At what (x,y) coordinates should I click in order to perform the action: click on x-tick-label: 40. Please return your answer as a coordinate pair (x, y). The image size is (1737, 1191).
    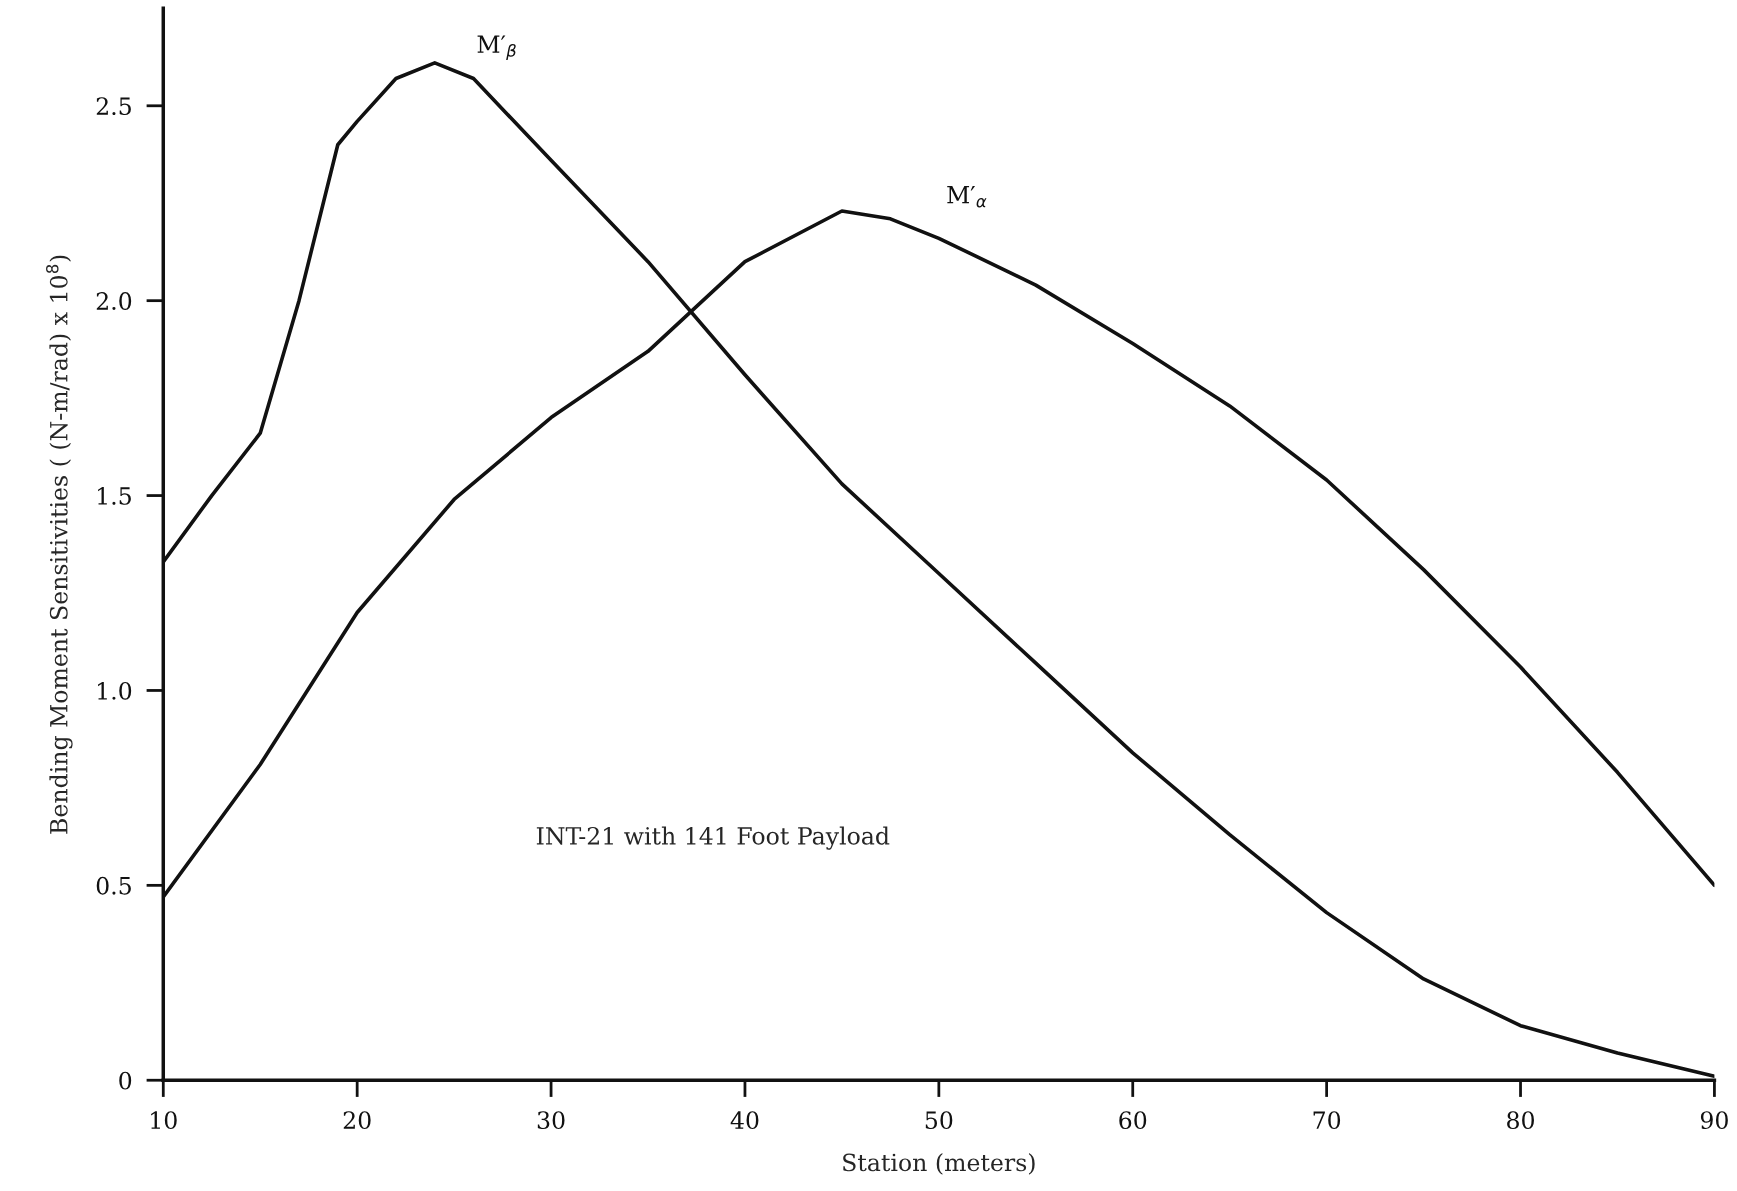
    Looking at the image, I should click on (744, 1120).